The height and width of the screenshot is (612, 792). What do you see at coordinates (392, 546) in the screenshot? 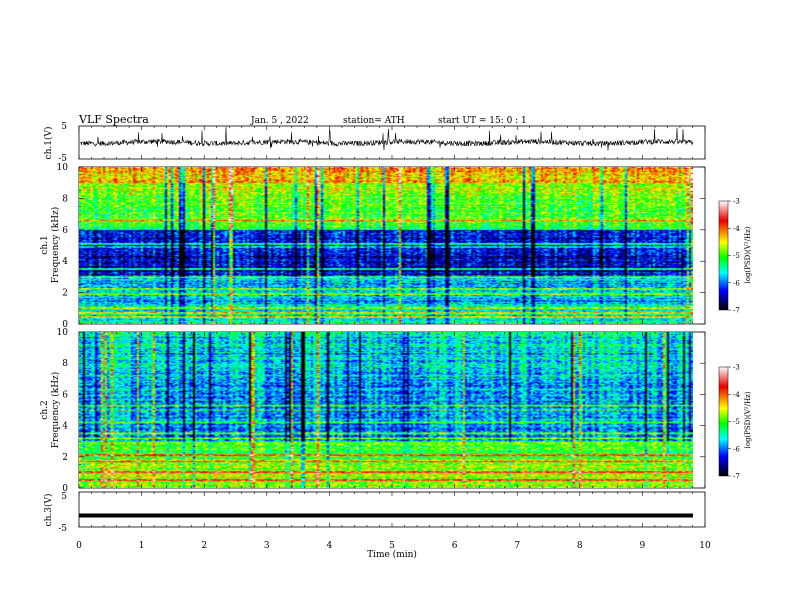
I see `x-tick-label: 5` at bounding box center [392, 546].